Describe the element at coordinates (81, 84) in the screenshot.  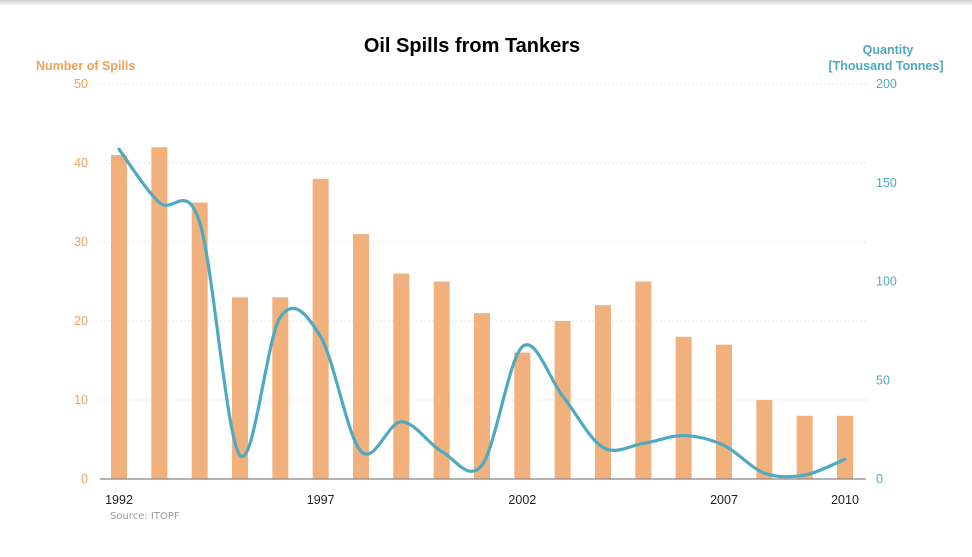
I see `left-tick-label: 50` at that location.